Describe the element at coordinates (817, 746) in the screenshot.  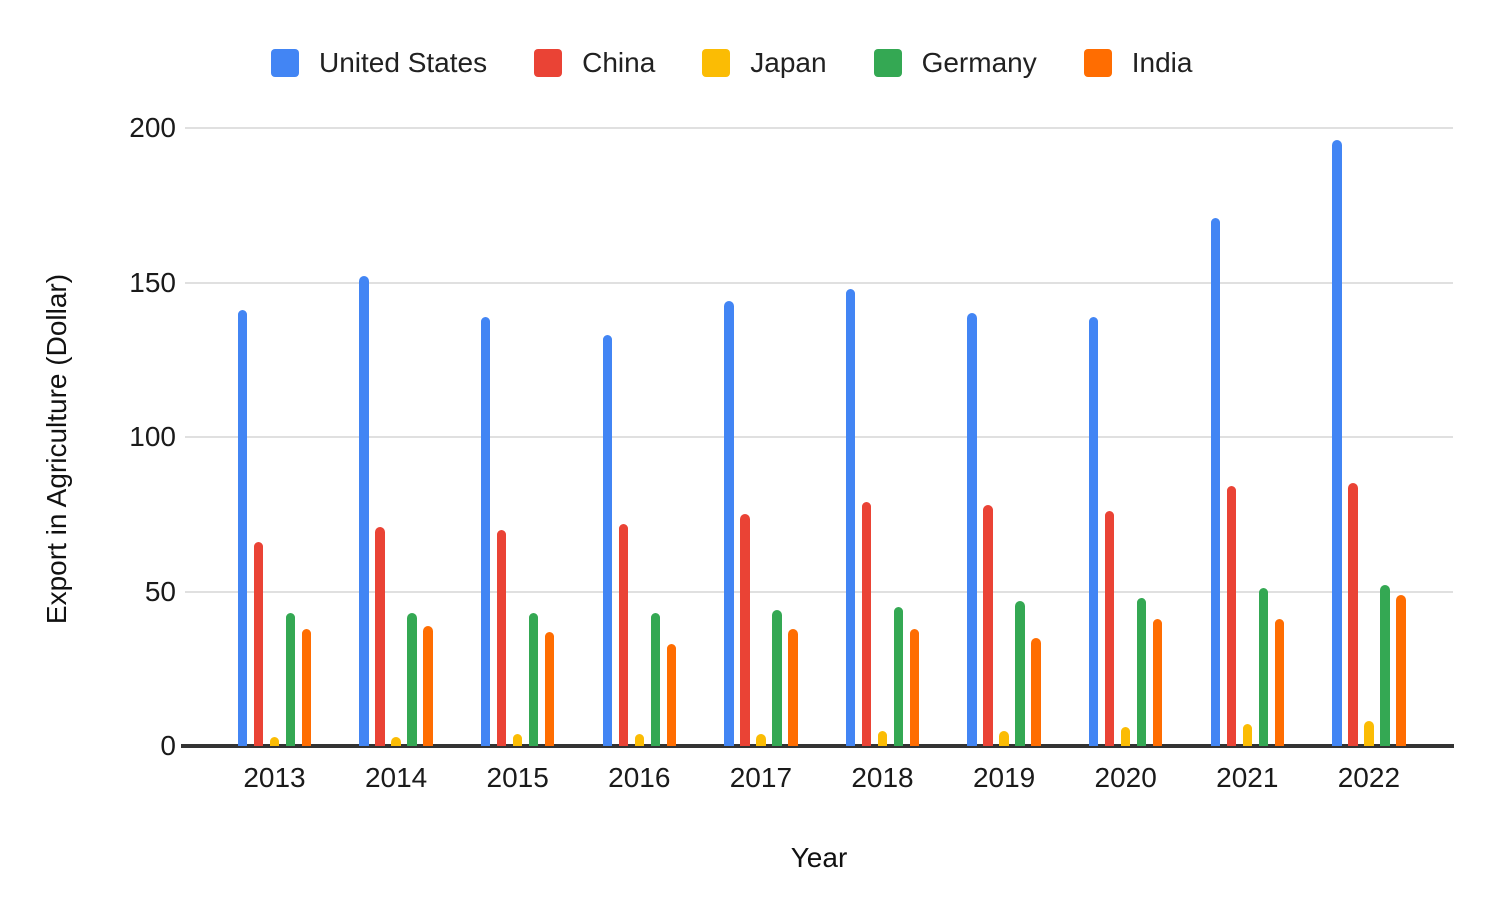
I see `x-axis-line` at that location.